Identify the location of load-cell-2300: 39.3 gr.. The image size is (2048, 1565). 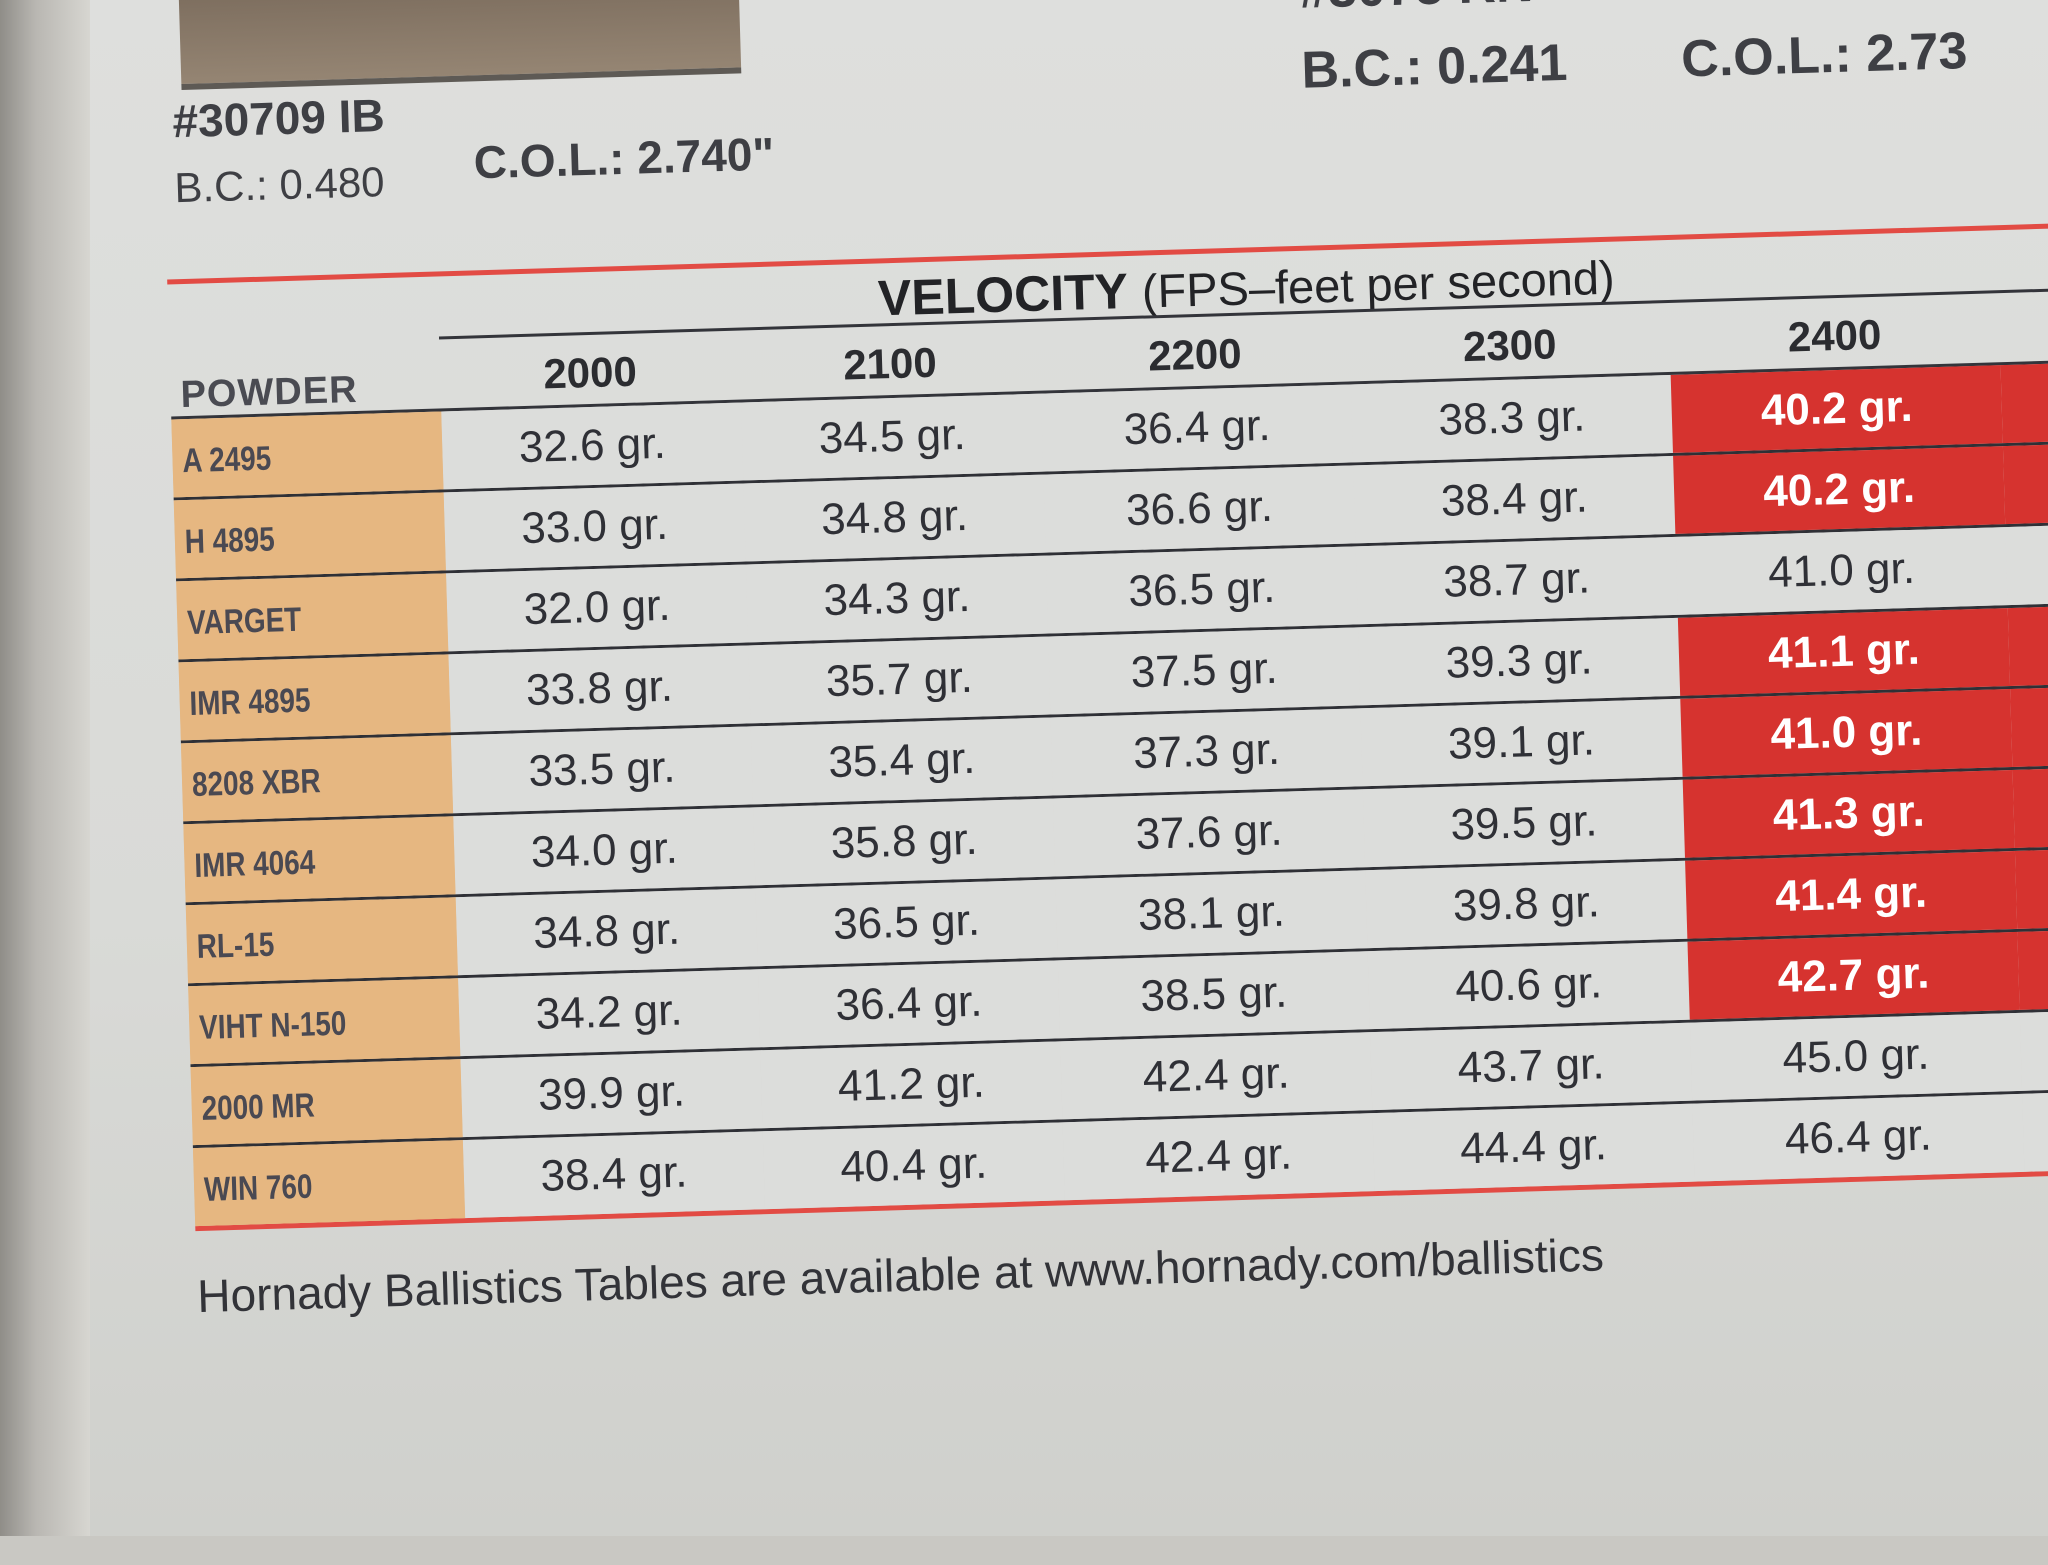
(1519, 661).